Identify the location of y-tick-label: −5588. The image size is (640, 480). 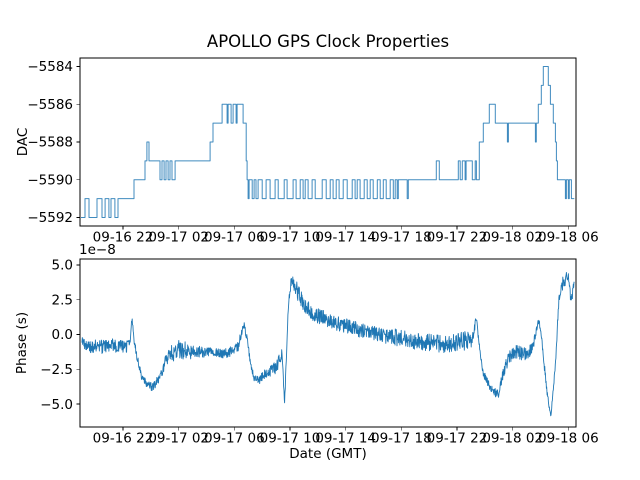
(50, 143).